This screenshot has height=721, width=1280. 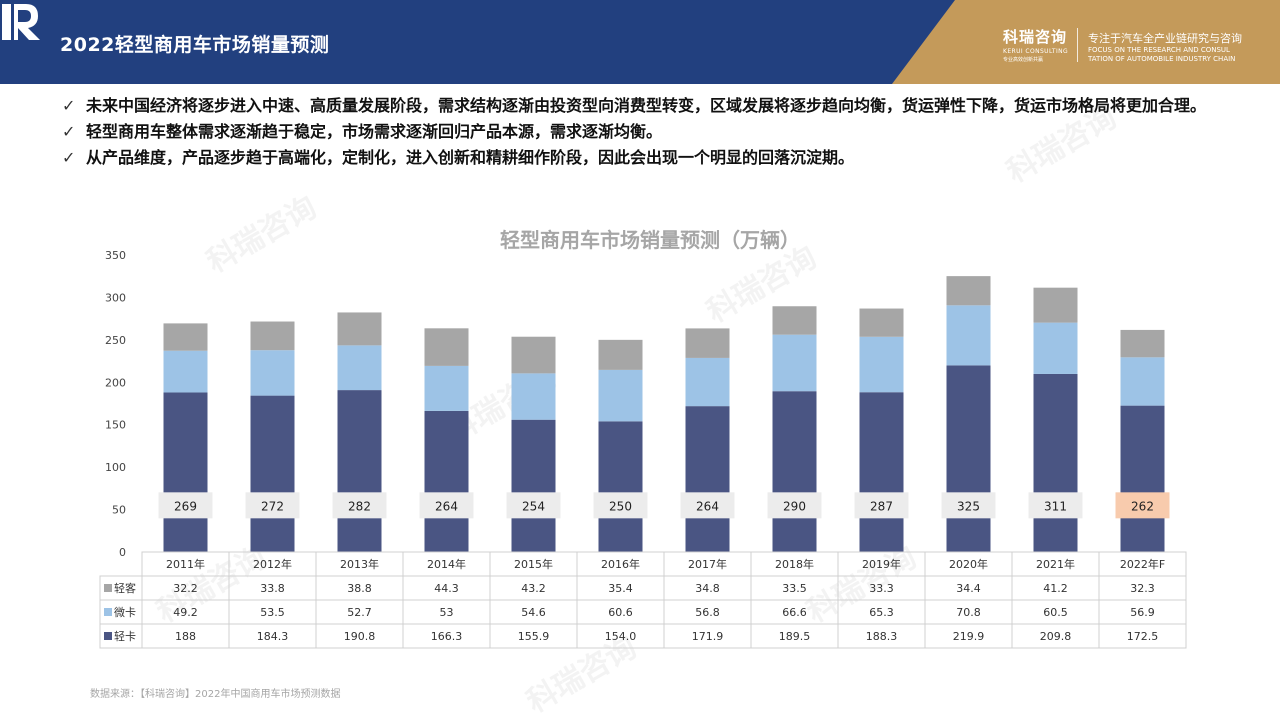 I want to click on category-label: 2019年, so click(x=881, y=564).